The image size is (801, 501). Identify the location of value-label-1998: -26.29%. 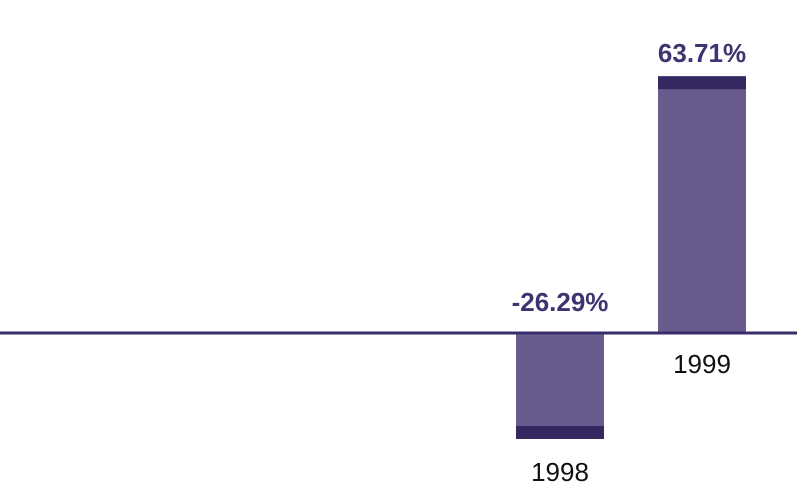
(560, 302).